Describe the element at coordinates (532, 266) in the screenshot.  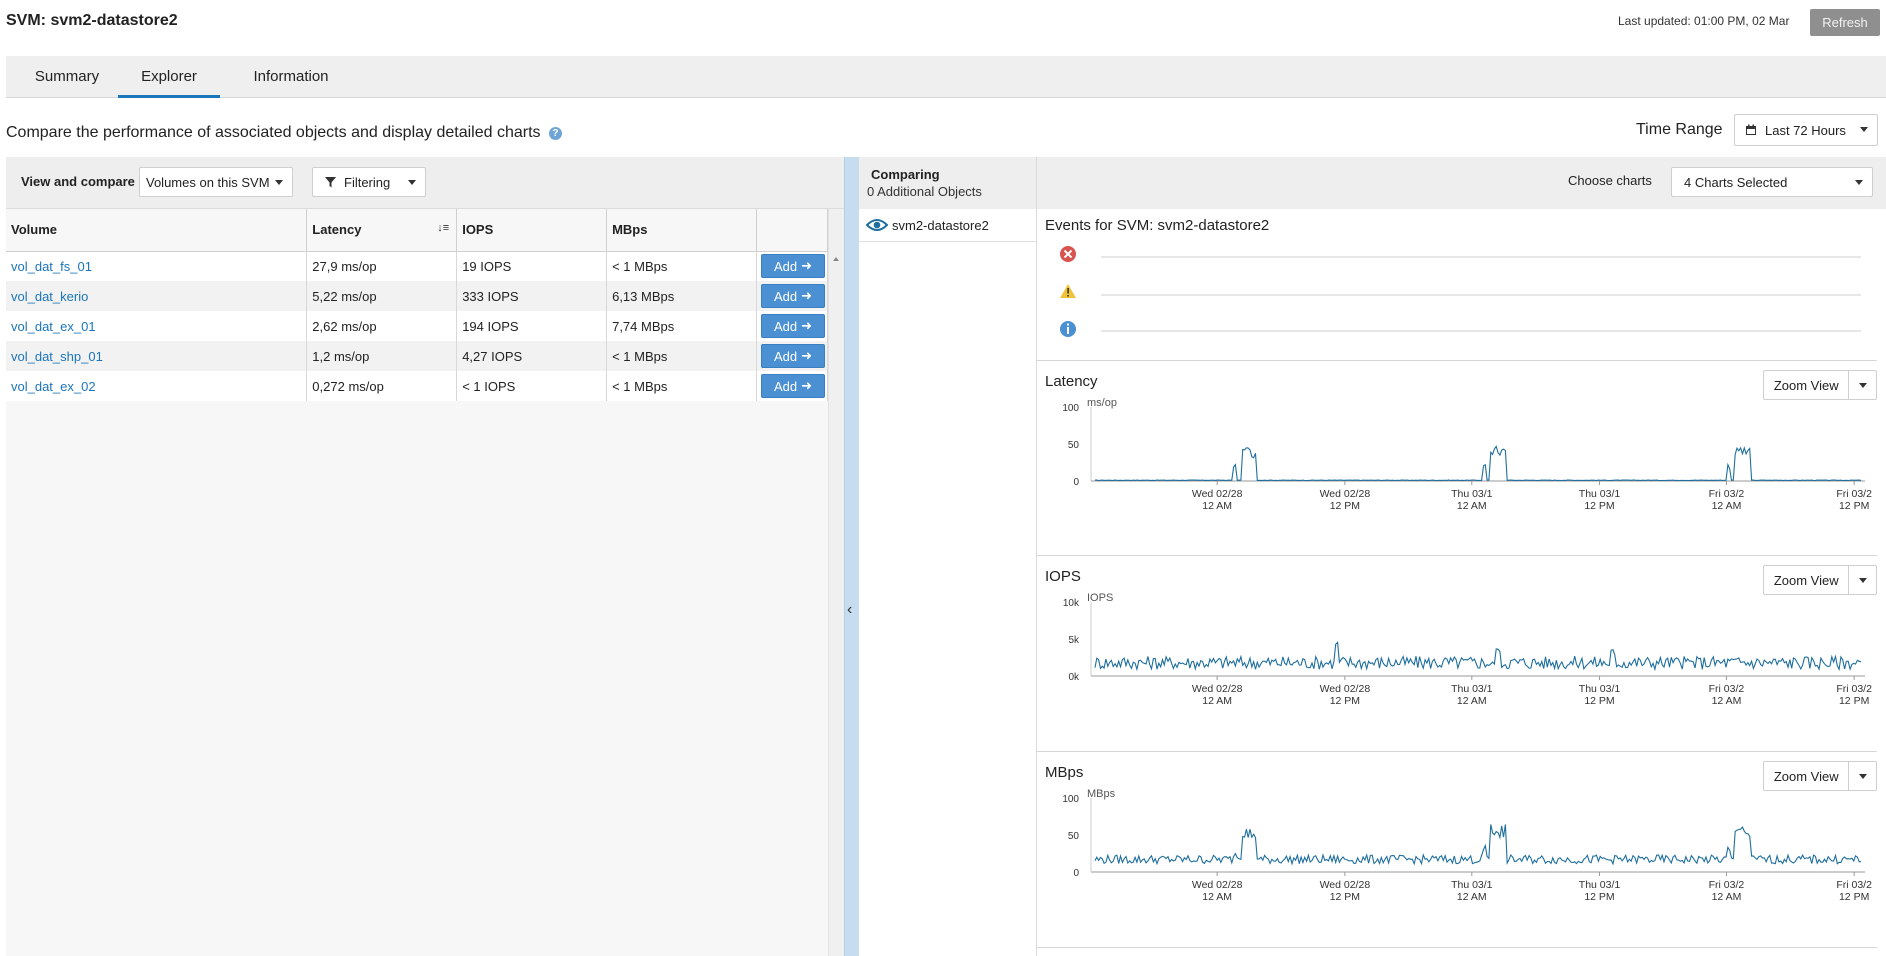
I see `iops-cell: 19 IOPS` at that location.